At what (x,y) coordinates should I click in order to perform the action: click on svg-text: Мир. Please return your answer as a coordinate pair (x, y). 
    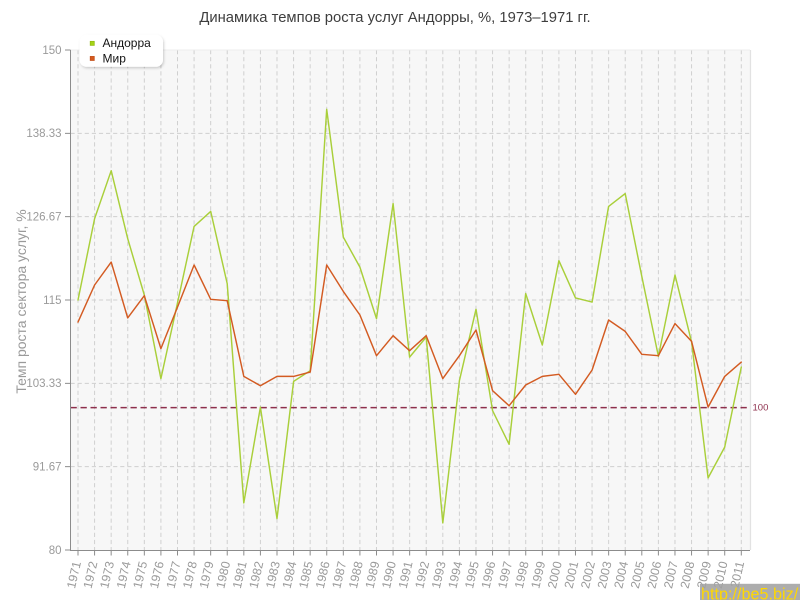
    Looking at the image, I should click on (115, 58).